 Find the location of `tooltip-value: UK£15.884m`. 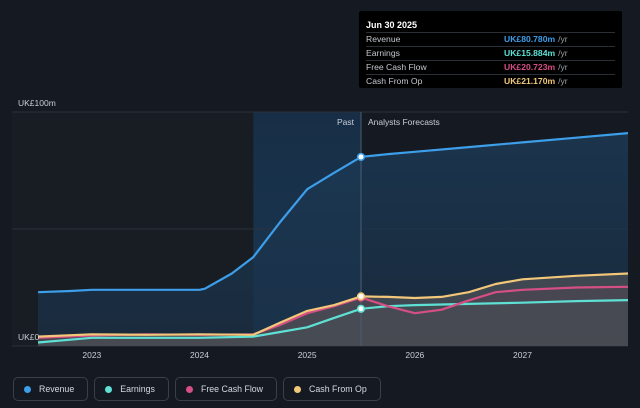

tooltip-value: UK£15.884m is located at coordinates (530, 53).